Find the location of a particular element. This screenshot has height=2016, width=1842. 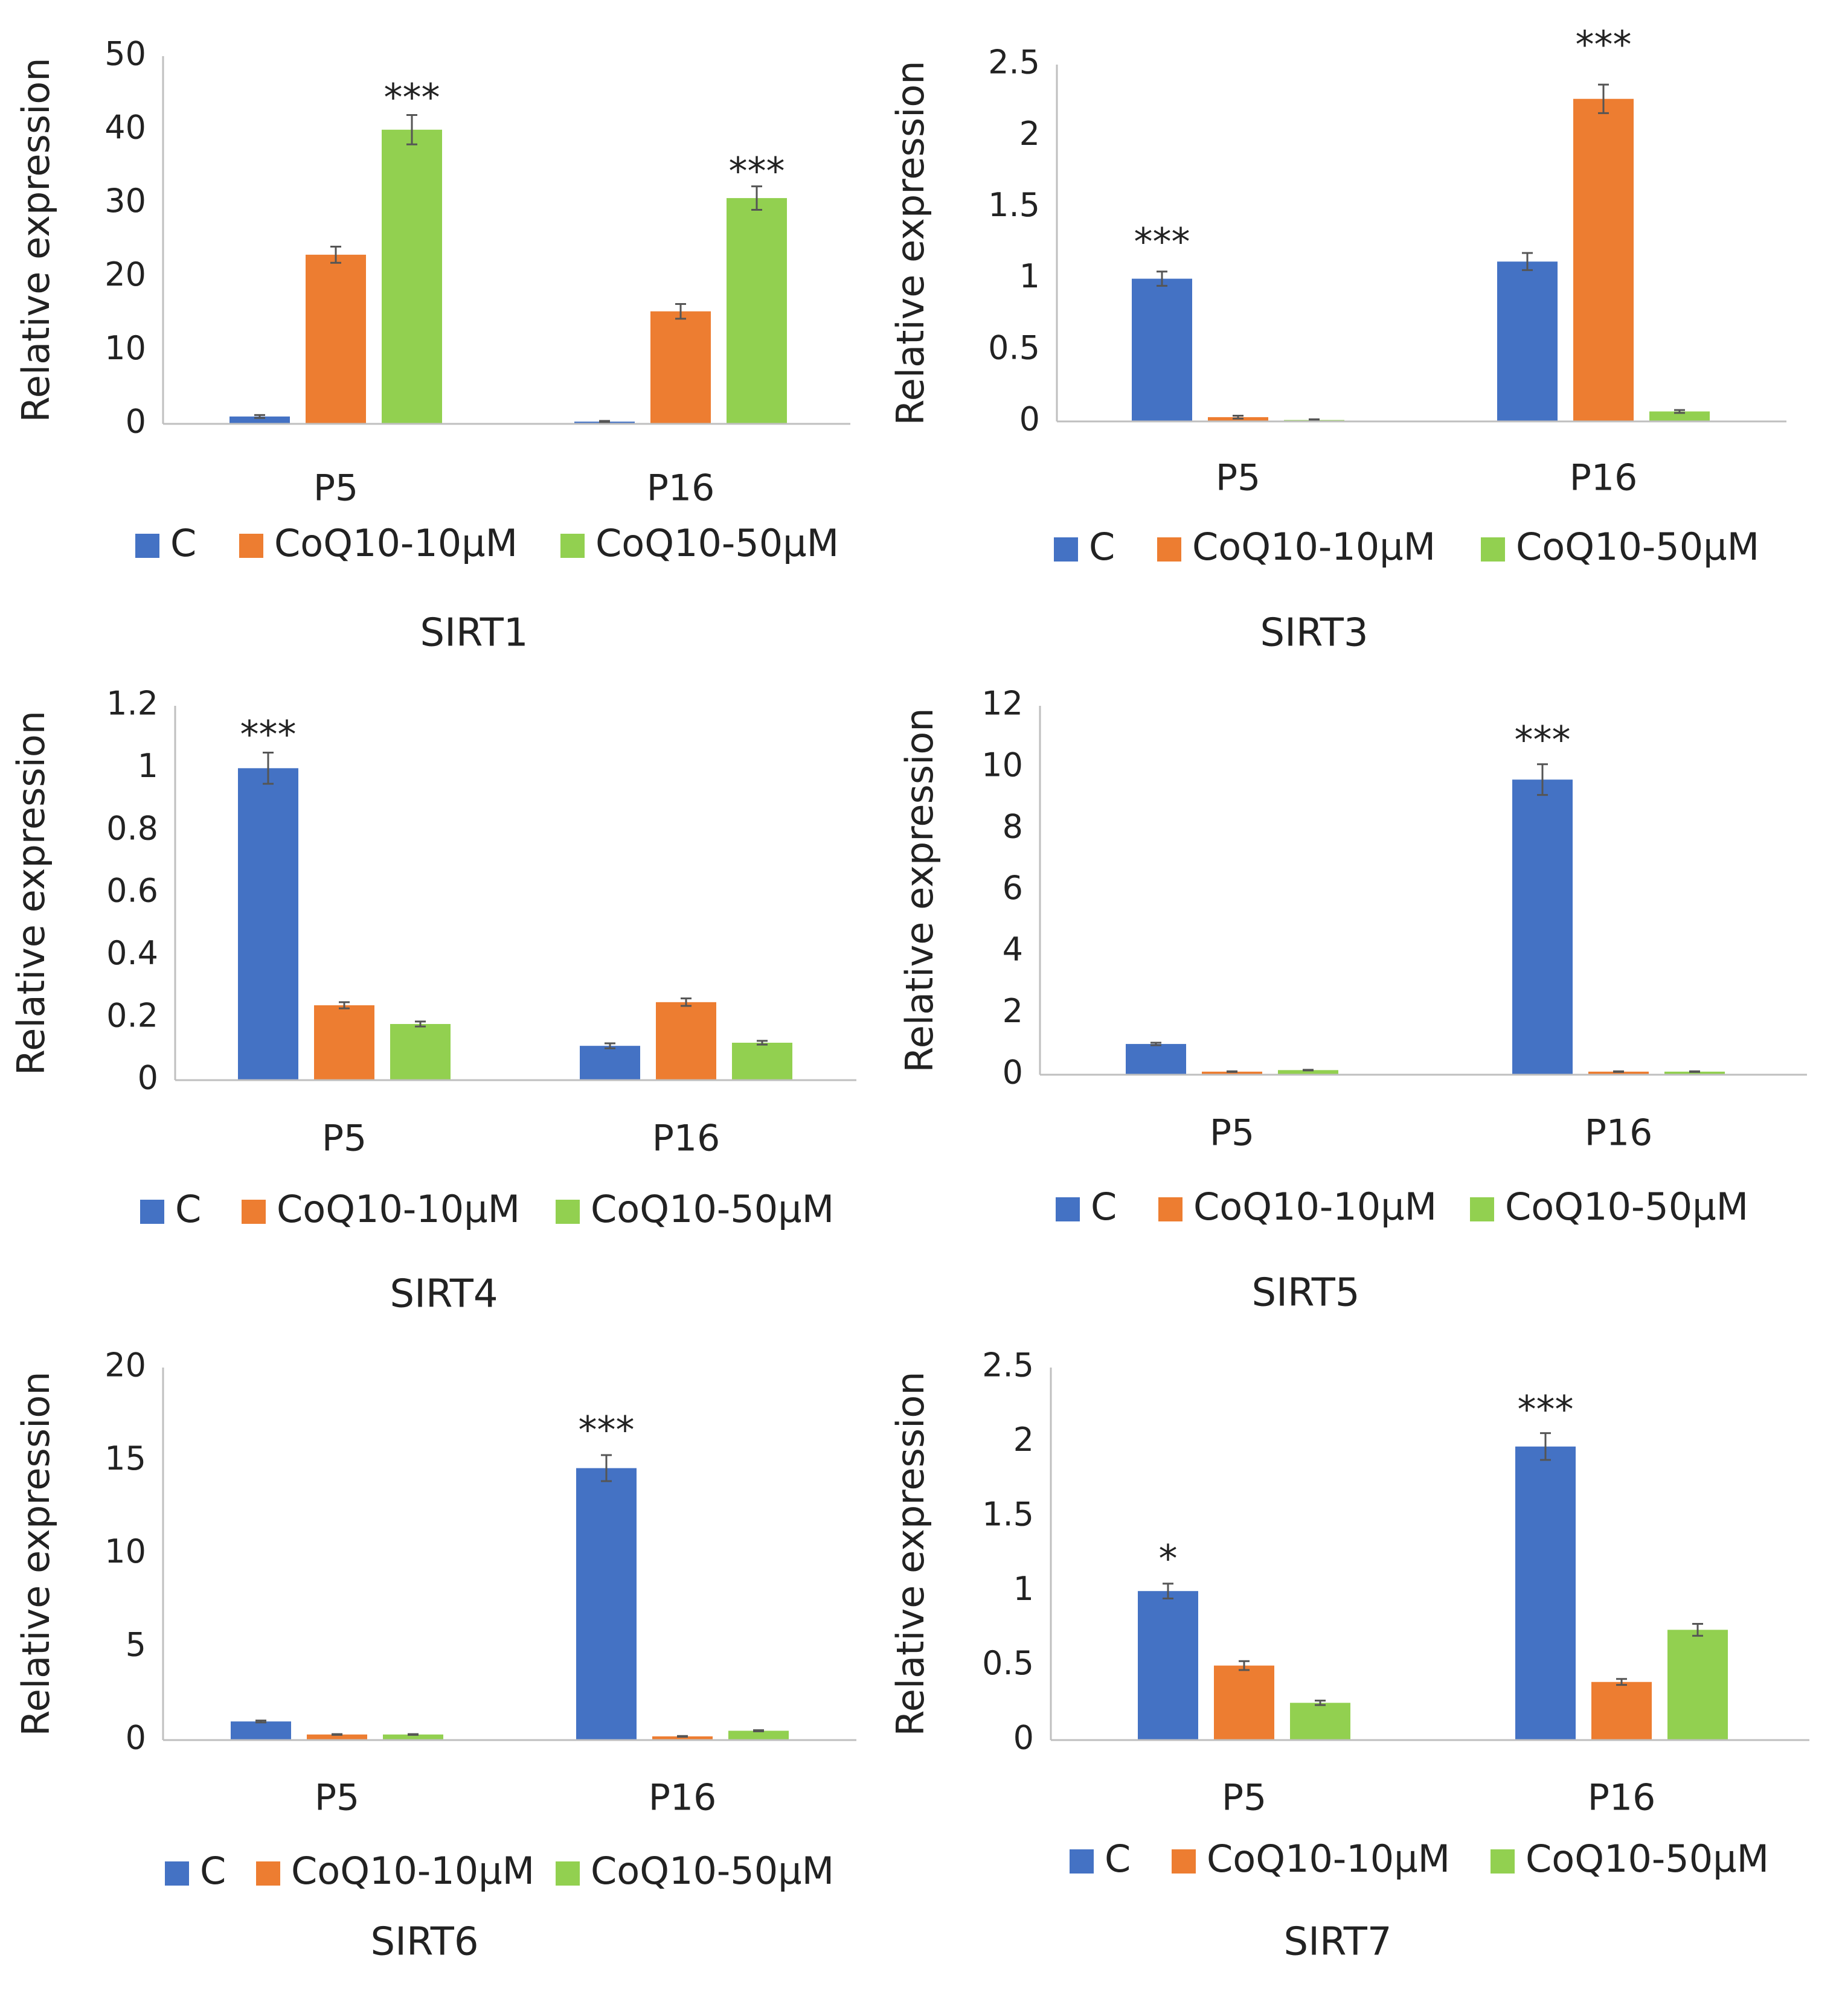

y-tick-label: 30 is located at coordinates (125, 201).